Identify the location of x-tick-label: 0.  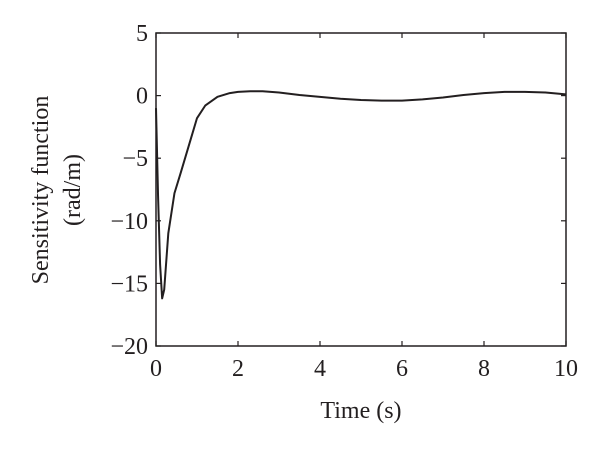
(156, 369).